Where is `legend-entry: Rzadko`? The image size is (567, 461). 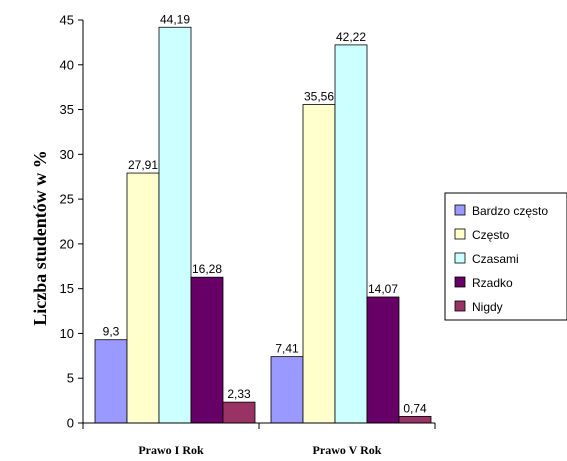
legend-entry: Rzadko is located at coordinates (492, 283).